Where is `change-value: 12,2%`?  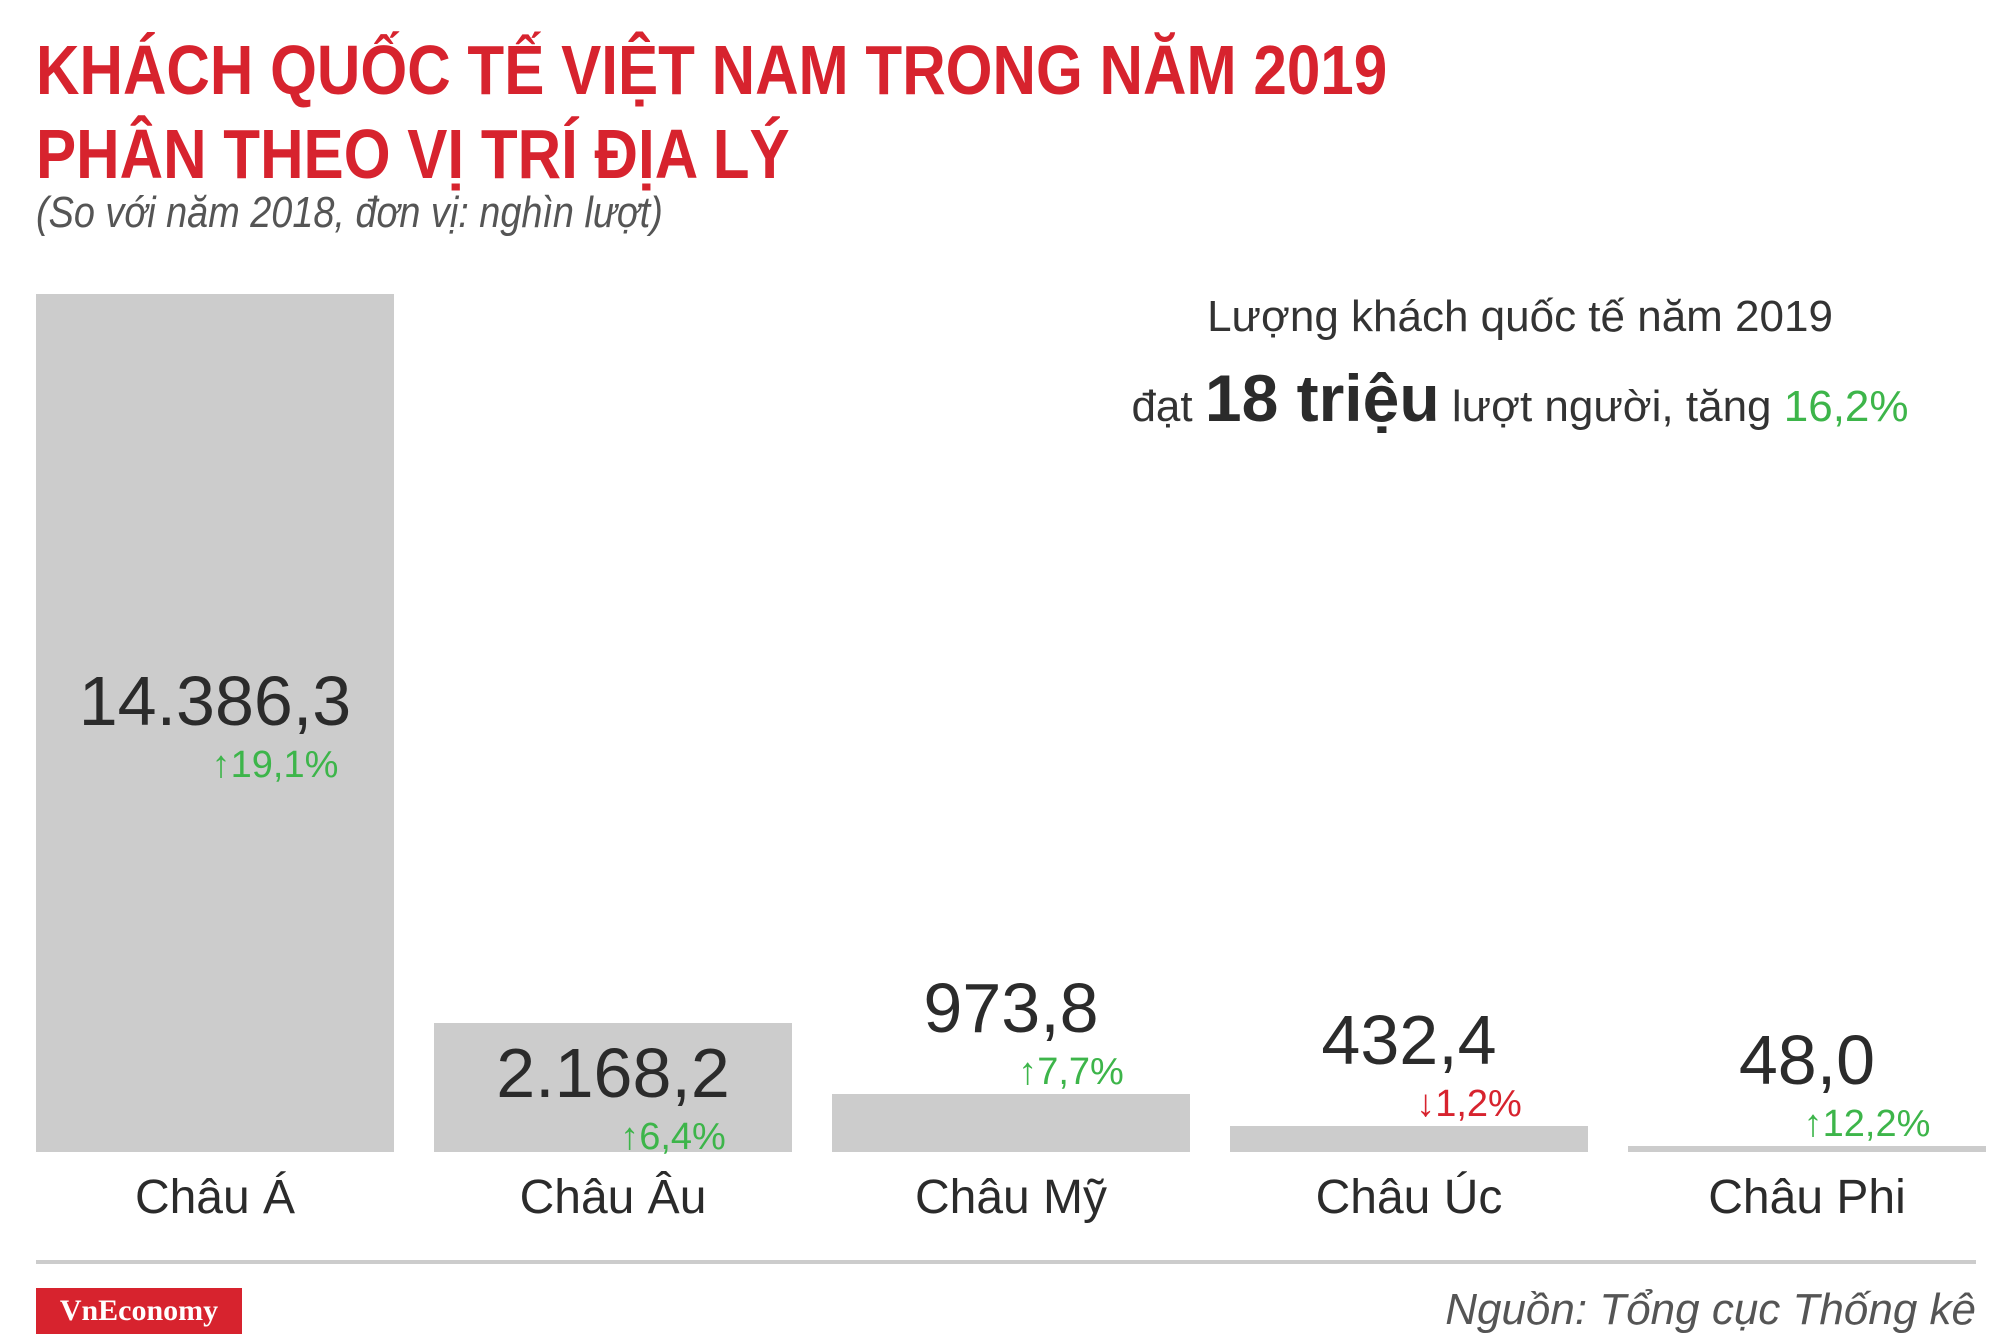 change-value: 12,2% is located at coordinates (1876, 1124).